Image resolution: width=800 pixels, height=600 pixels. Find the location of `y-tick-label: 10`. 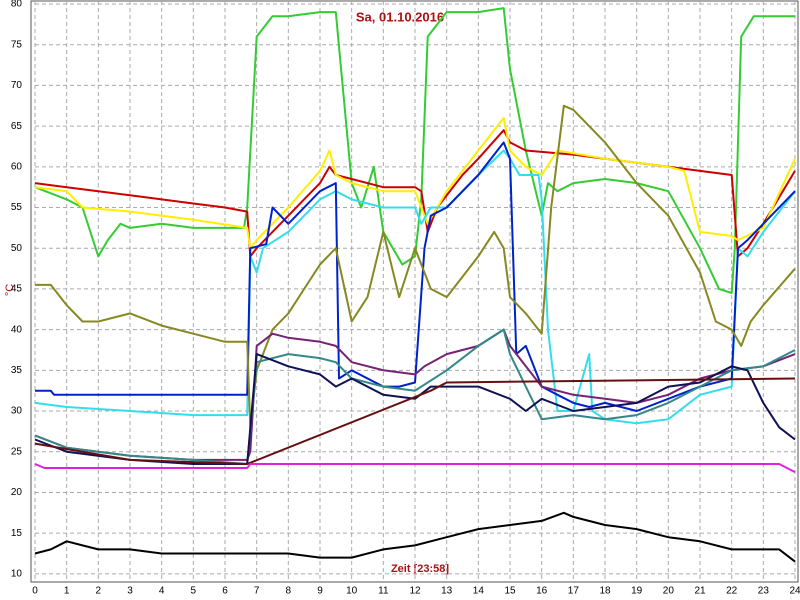

y-tick-label: 10 is located at coordinates (17, 573).